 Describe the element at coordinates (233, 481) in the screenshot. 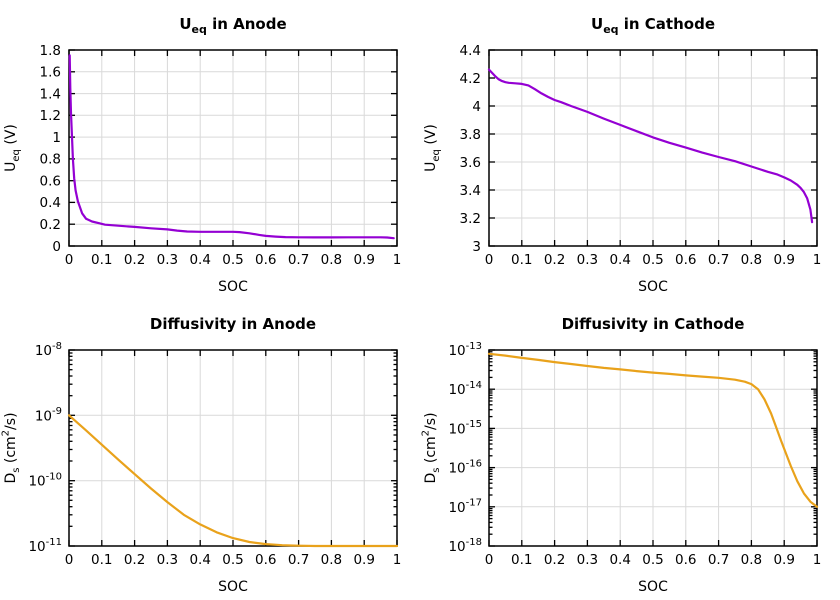

I see `diffusivity-anode-curve` at that location.